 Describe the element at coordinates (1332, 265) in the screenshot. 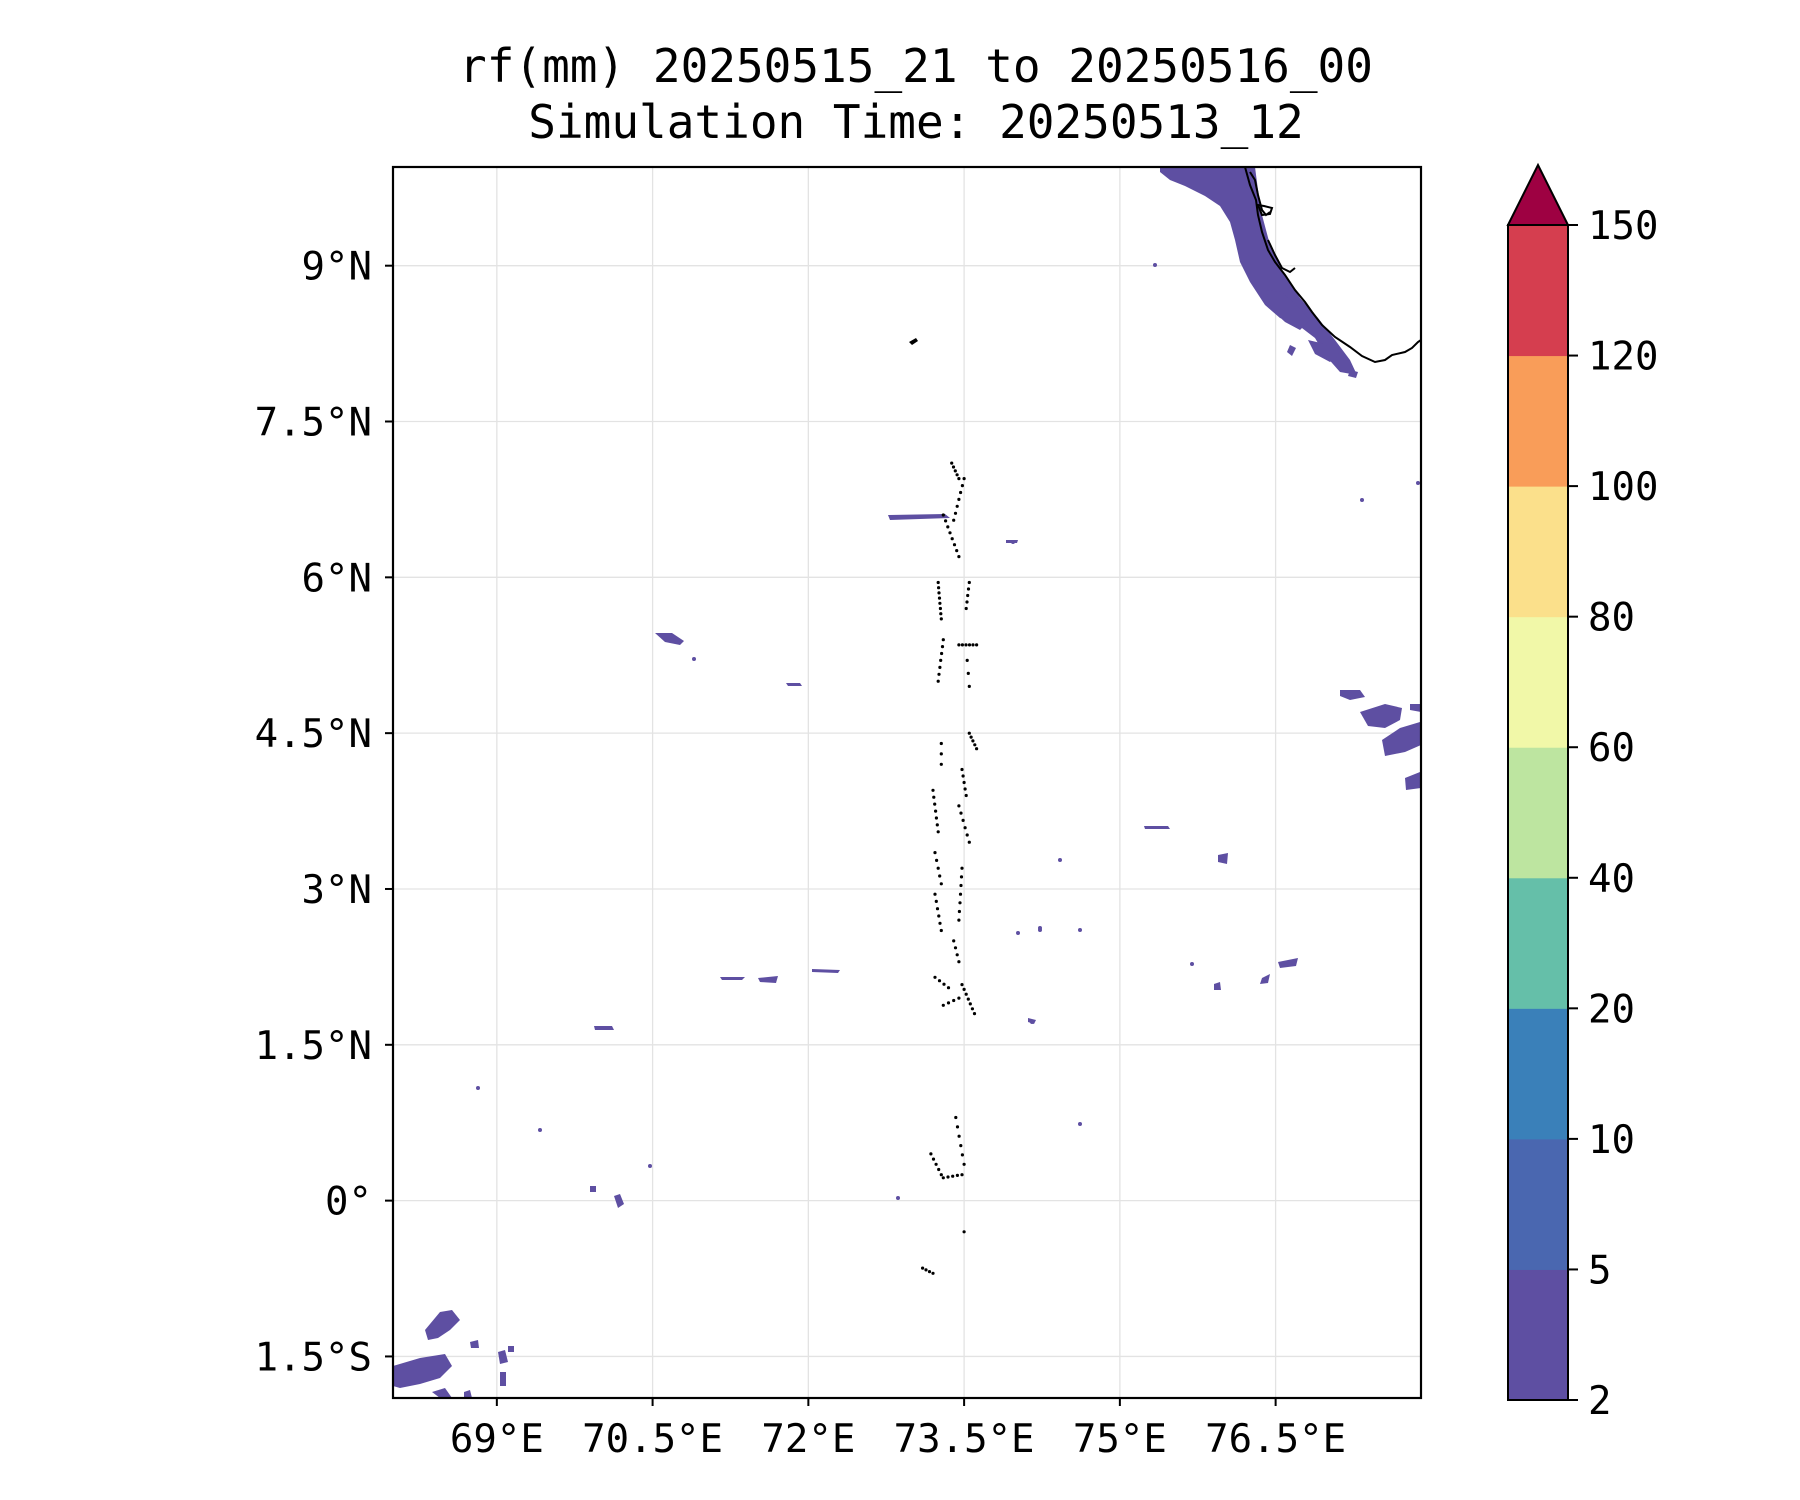

I see `india-coastline` at that location.